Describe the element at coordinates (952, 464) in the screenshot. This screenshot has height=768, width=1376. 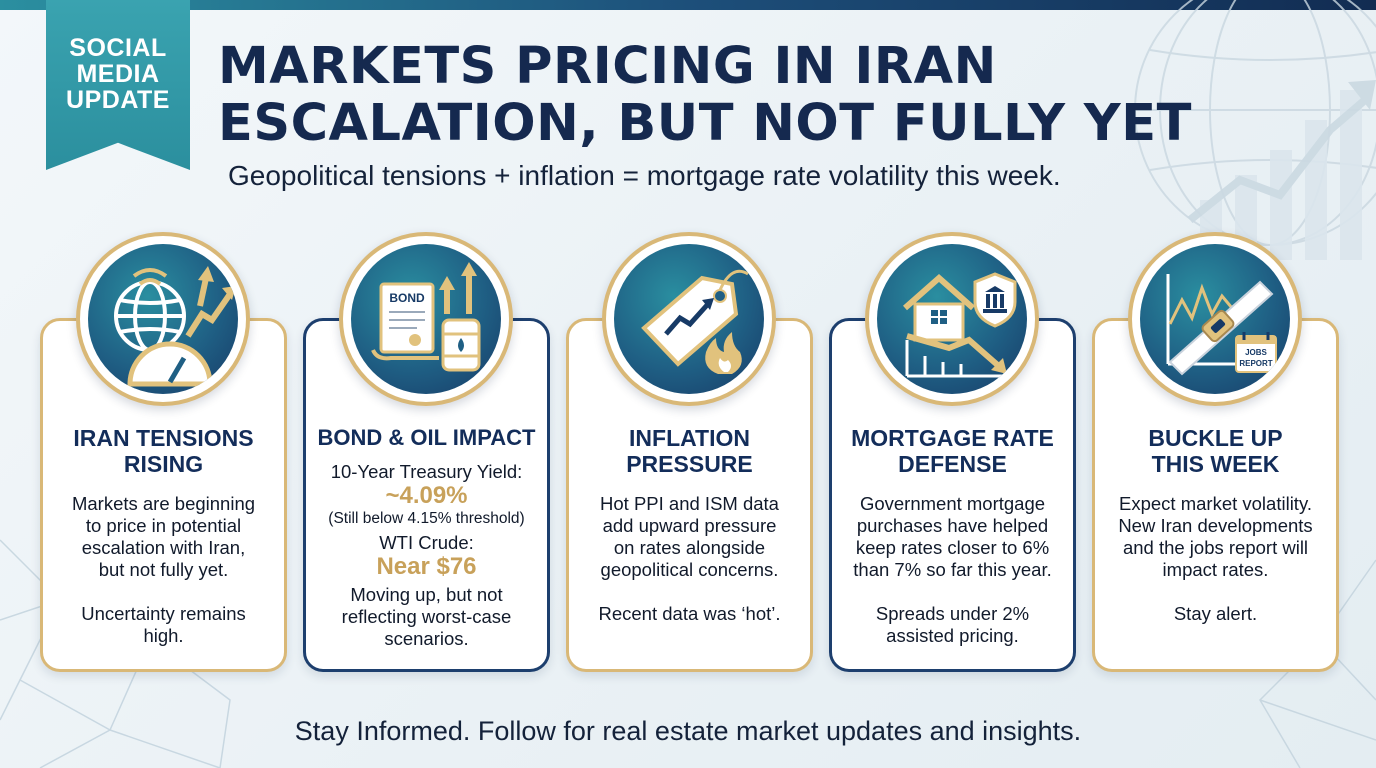
I see `card-title-line: DEFENSE` at that location.